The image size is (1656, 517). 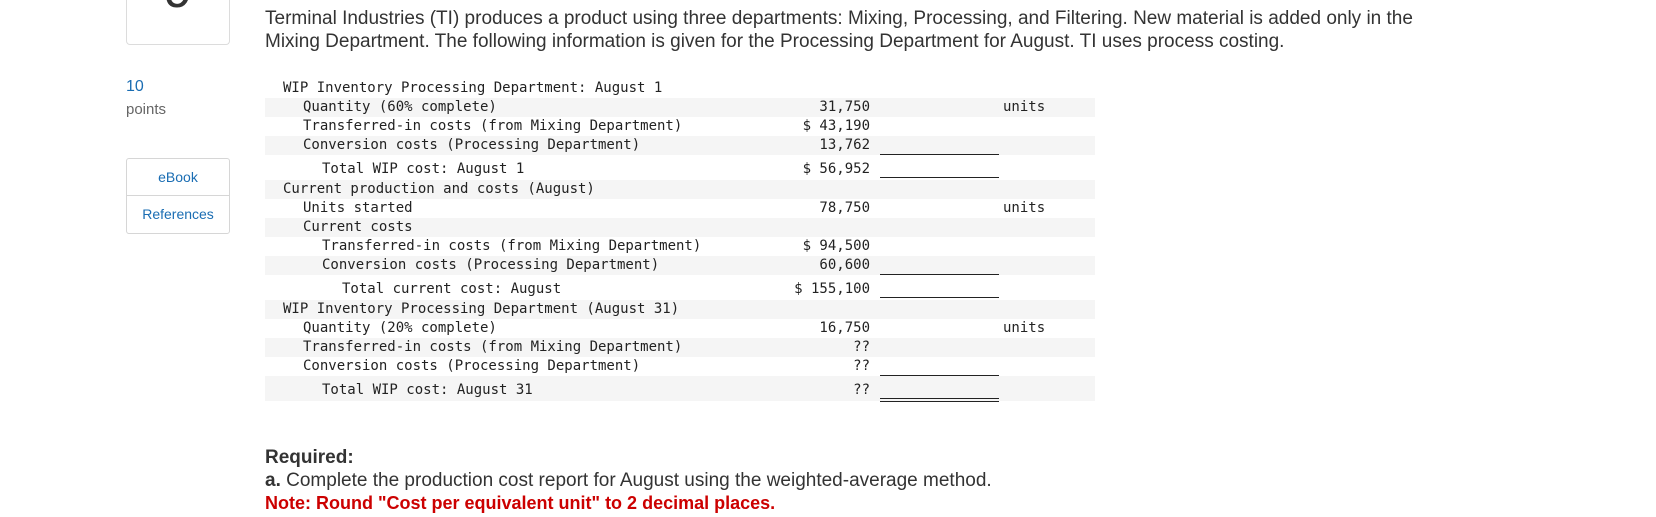 What do you see at coordinates (427, 390) in the screenshot?
I see `row-label: Total WIP cost: August 31` at bounding box center [427, 390].